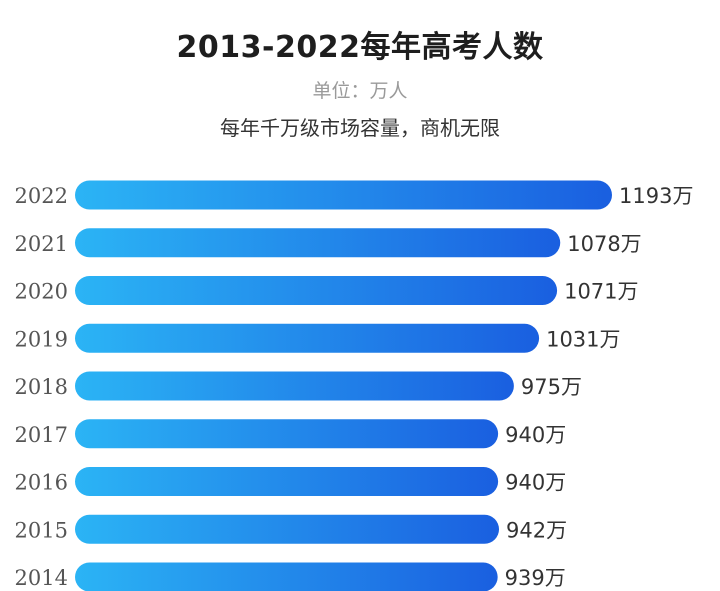 Image resolution: width=720 pixels, height=591 pixels. I want to click on category-label: 2021, so click(41, 244).